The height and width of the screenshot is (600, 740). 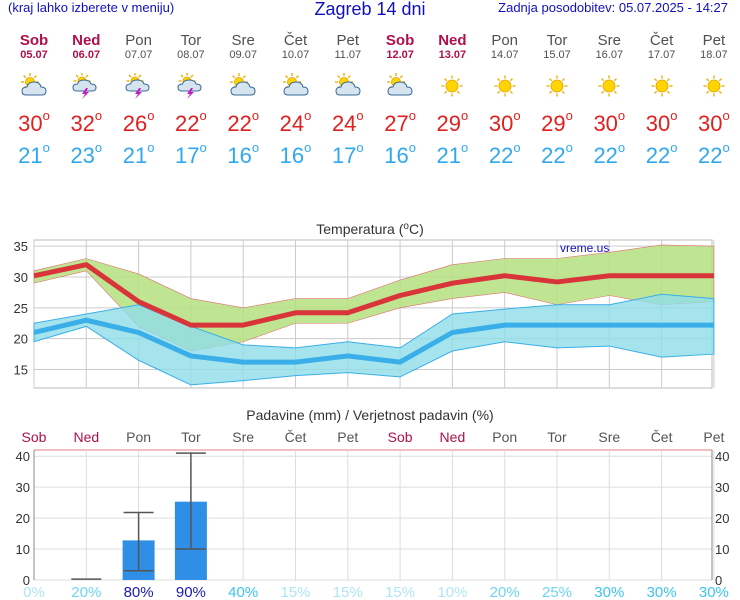 What do you see at coordinates (557, 101) in the screenshot?
I see `day-column: Tor 15.07 29o 22o` at bounding box center [557, 101].